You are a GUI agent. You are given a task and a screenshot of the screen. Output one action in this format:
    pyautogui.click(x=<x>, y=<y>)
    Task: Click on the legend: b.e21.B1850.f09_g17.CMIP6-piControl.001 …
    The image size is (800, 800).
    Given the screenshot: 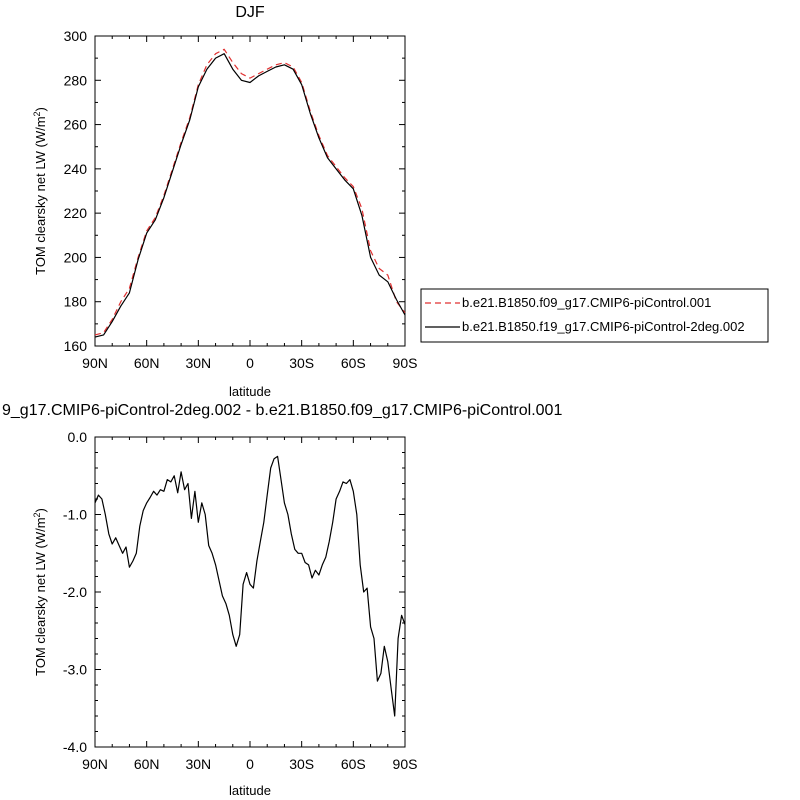 What is the action you would take?
    pyautogui.click(x=594, y=315)
    